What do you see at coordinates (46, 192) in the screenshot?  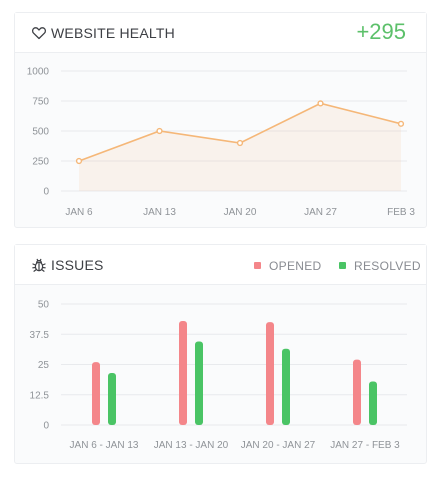 I see `health-y-tick-label: 0` at bounding box center [46, 192].